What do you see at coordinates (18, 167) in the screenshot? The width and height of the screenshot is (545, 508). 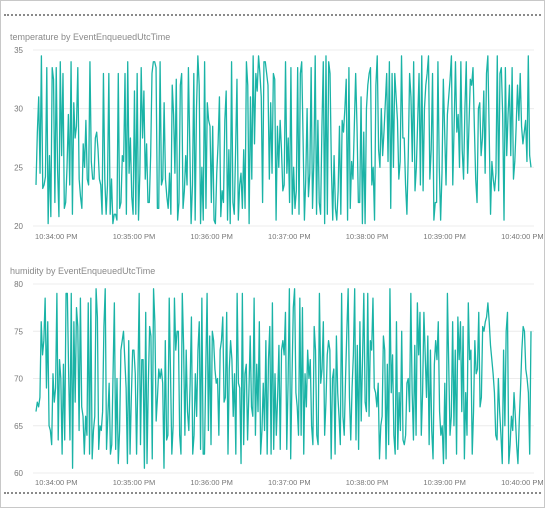 I see `temperature-y-tick-label: 25` at bounding box center [18, 167].